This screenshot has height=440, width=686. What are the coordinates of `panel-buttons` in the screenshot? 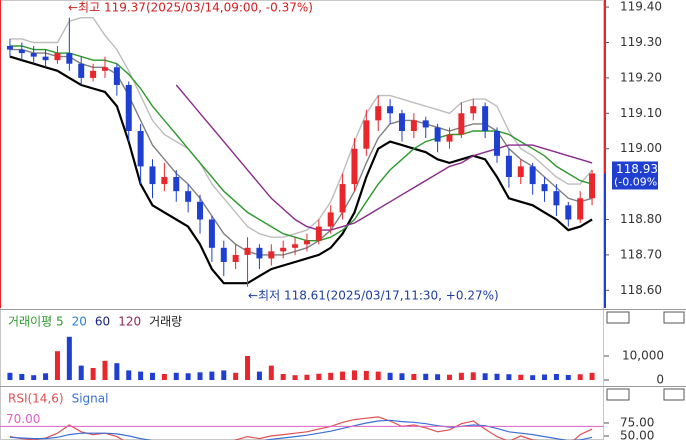 It's located at (645, 356).